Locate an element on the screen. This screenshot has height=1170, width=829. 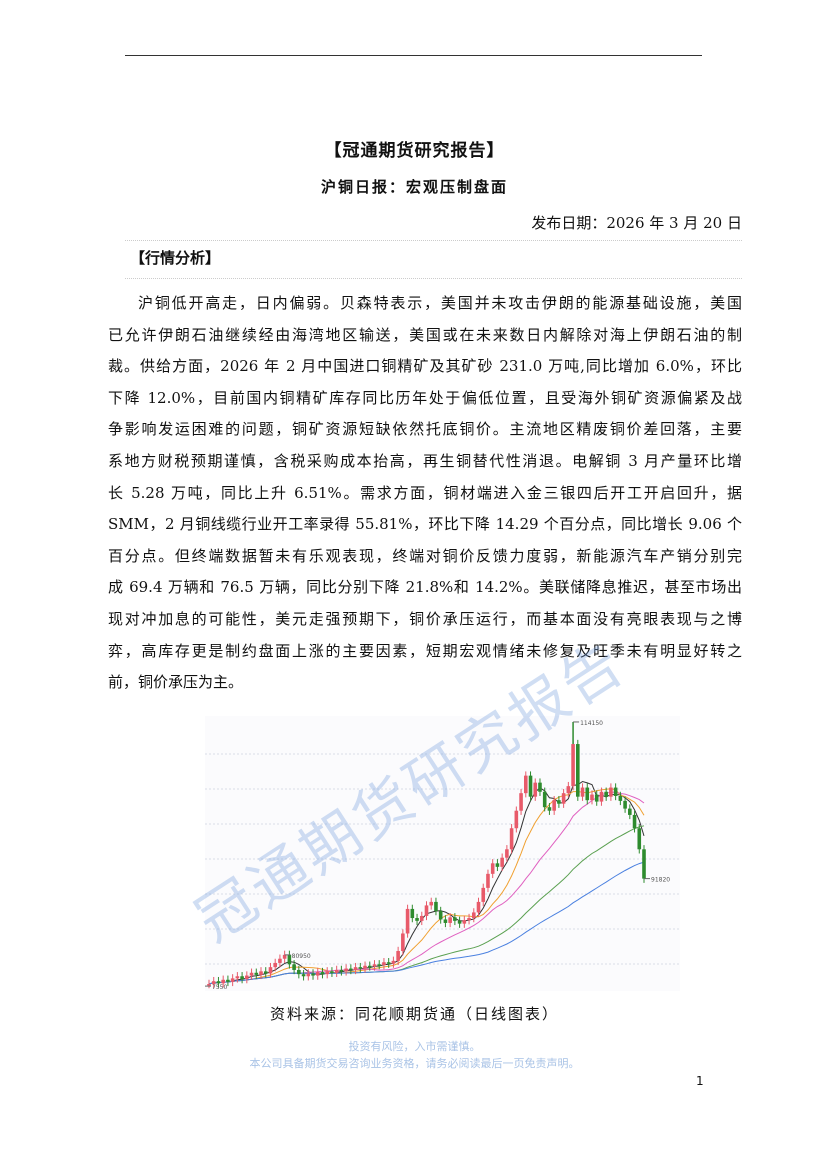
section-heading: 【行情分析】 is located at coordinates (175, 258).